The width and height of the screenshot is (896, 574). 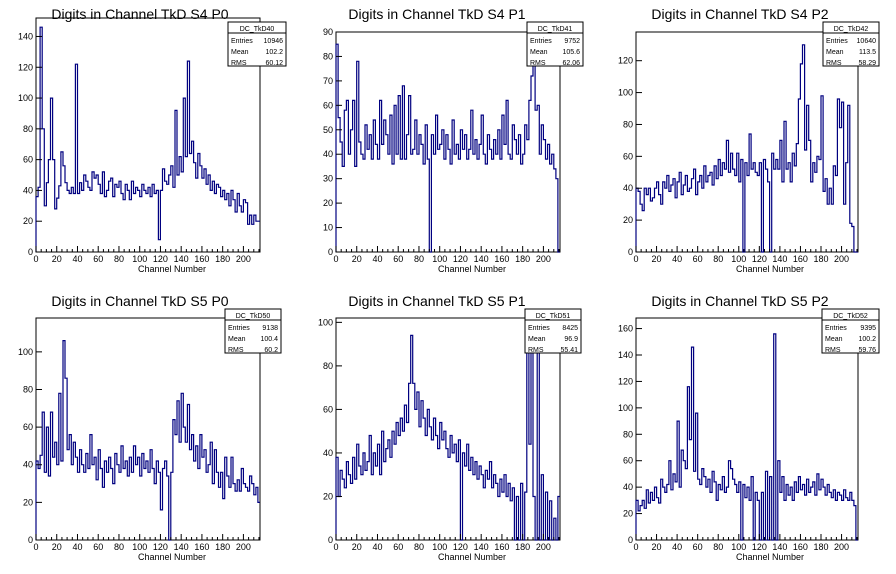 What do you see at coordinates (868, 328) in the screenshot?
I see `stats-value: 9395` at bounding box center [868, 328].